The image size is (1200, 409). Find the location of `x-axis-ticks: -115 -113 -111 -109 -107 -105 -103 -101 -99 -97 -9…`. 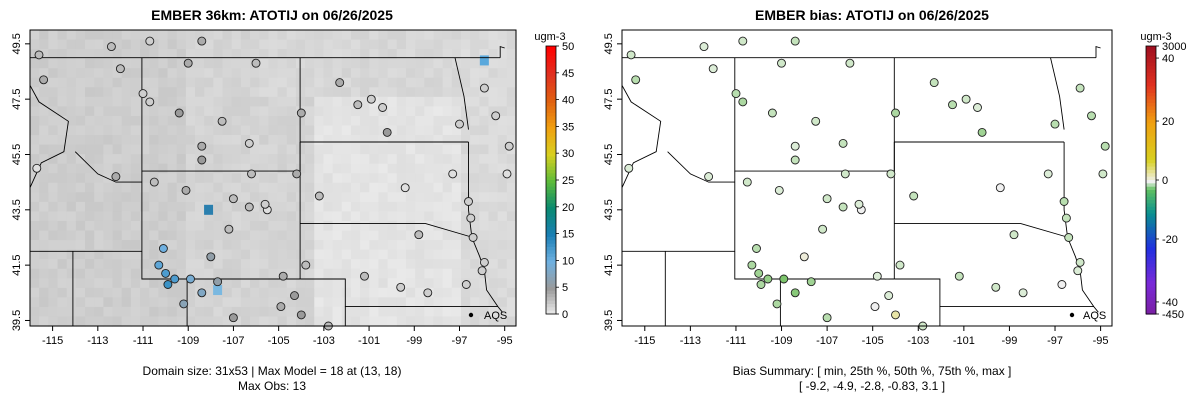

x-axis-ticks: -115 -113 -111 -109 -107 -105 -103 -101 -99 -97 -9… is located at coordinates (871, 336).